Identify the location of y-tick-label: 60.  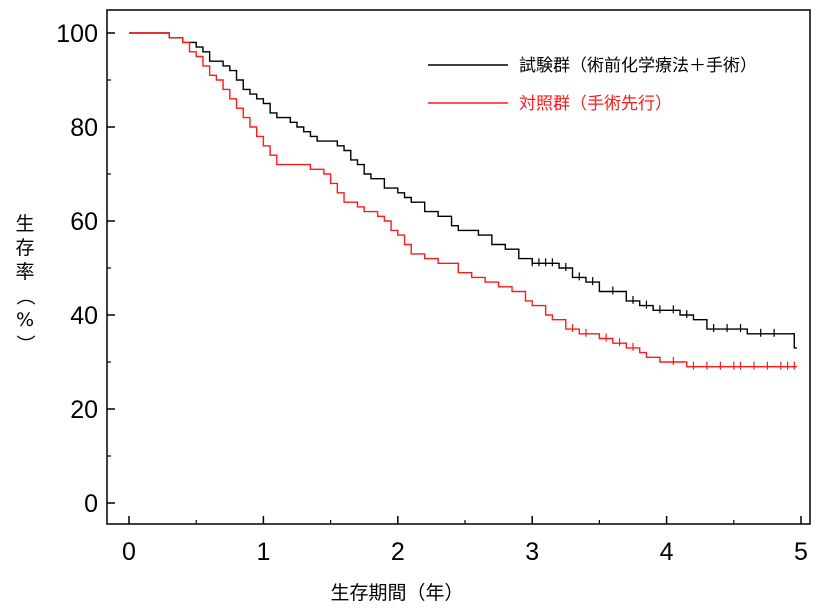
(84, 222).